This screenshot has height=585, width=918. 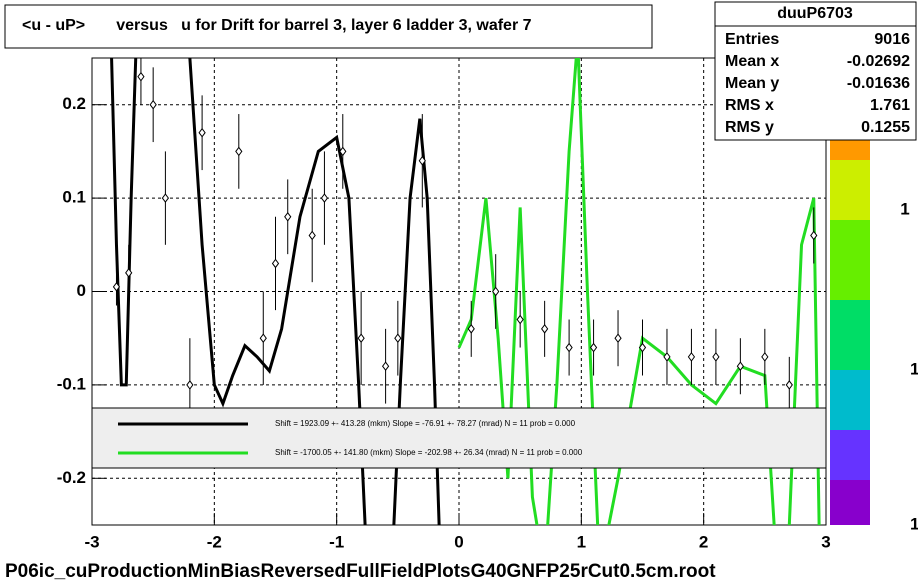 What do you see at coordinates (749, 105) in the screenshot?
I see `stats-label: RMS x` at bounding box center [749, 105].